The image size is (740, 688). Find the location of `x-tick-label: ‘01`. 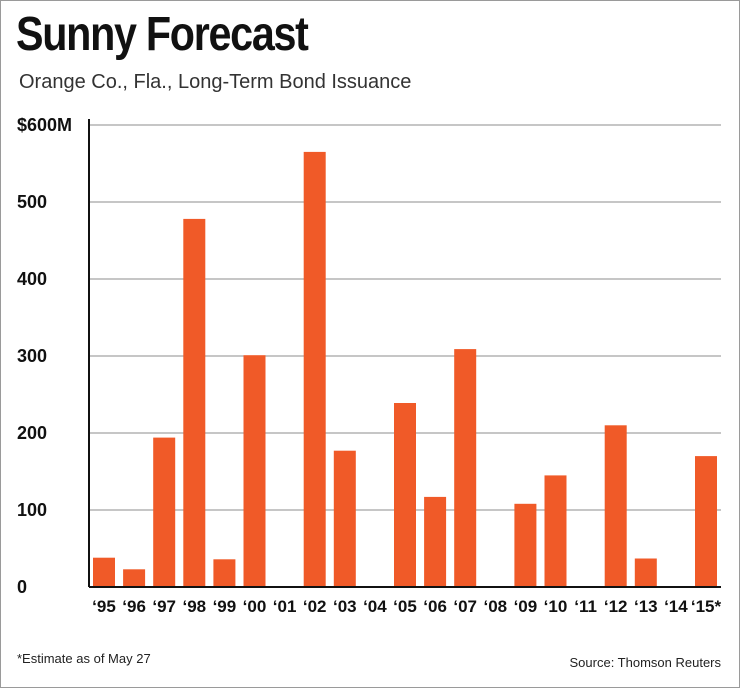

x-tick-label: ‘01 is located at coordinates (285, 606).